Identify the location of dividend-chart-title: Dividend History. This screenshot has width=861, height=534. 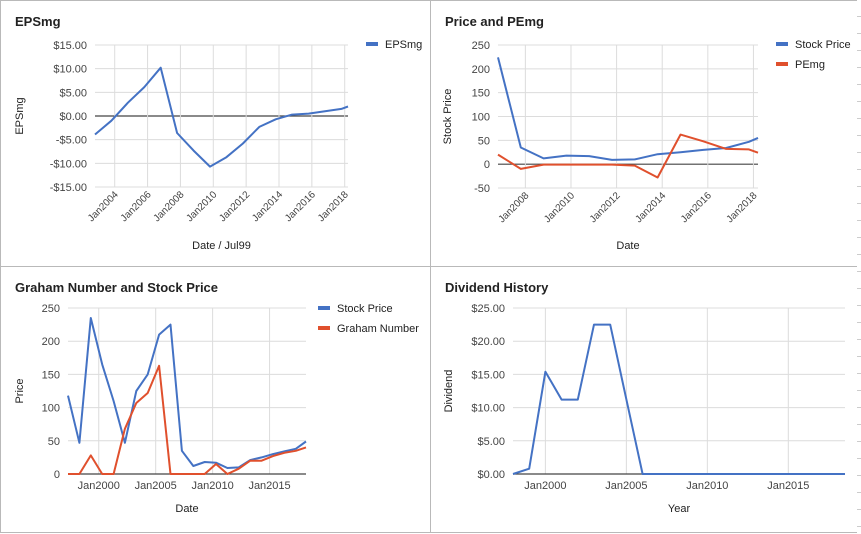
(497, 287).